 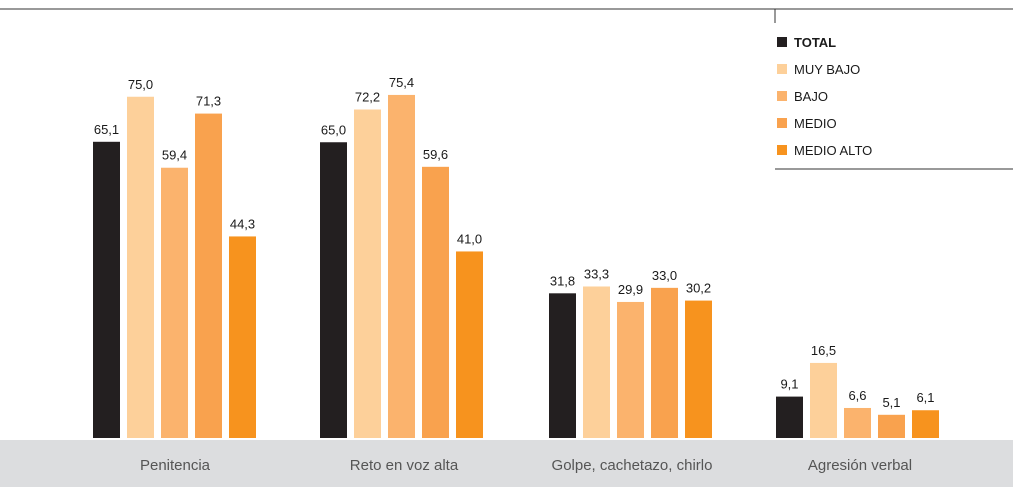 What do you see at coordinates (404, 465) in the screenshot?
I see `category-label: Reto en voz alta` at bounding box center [404, 465].